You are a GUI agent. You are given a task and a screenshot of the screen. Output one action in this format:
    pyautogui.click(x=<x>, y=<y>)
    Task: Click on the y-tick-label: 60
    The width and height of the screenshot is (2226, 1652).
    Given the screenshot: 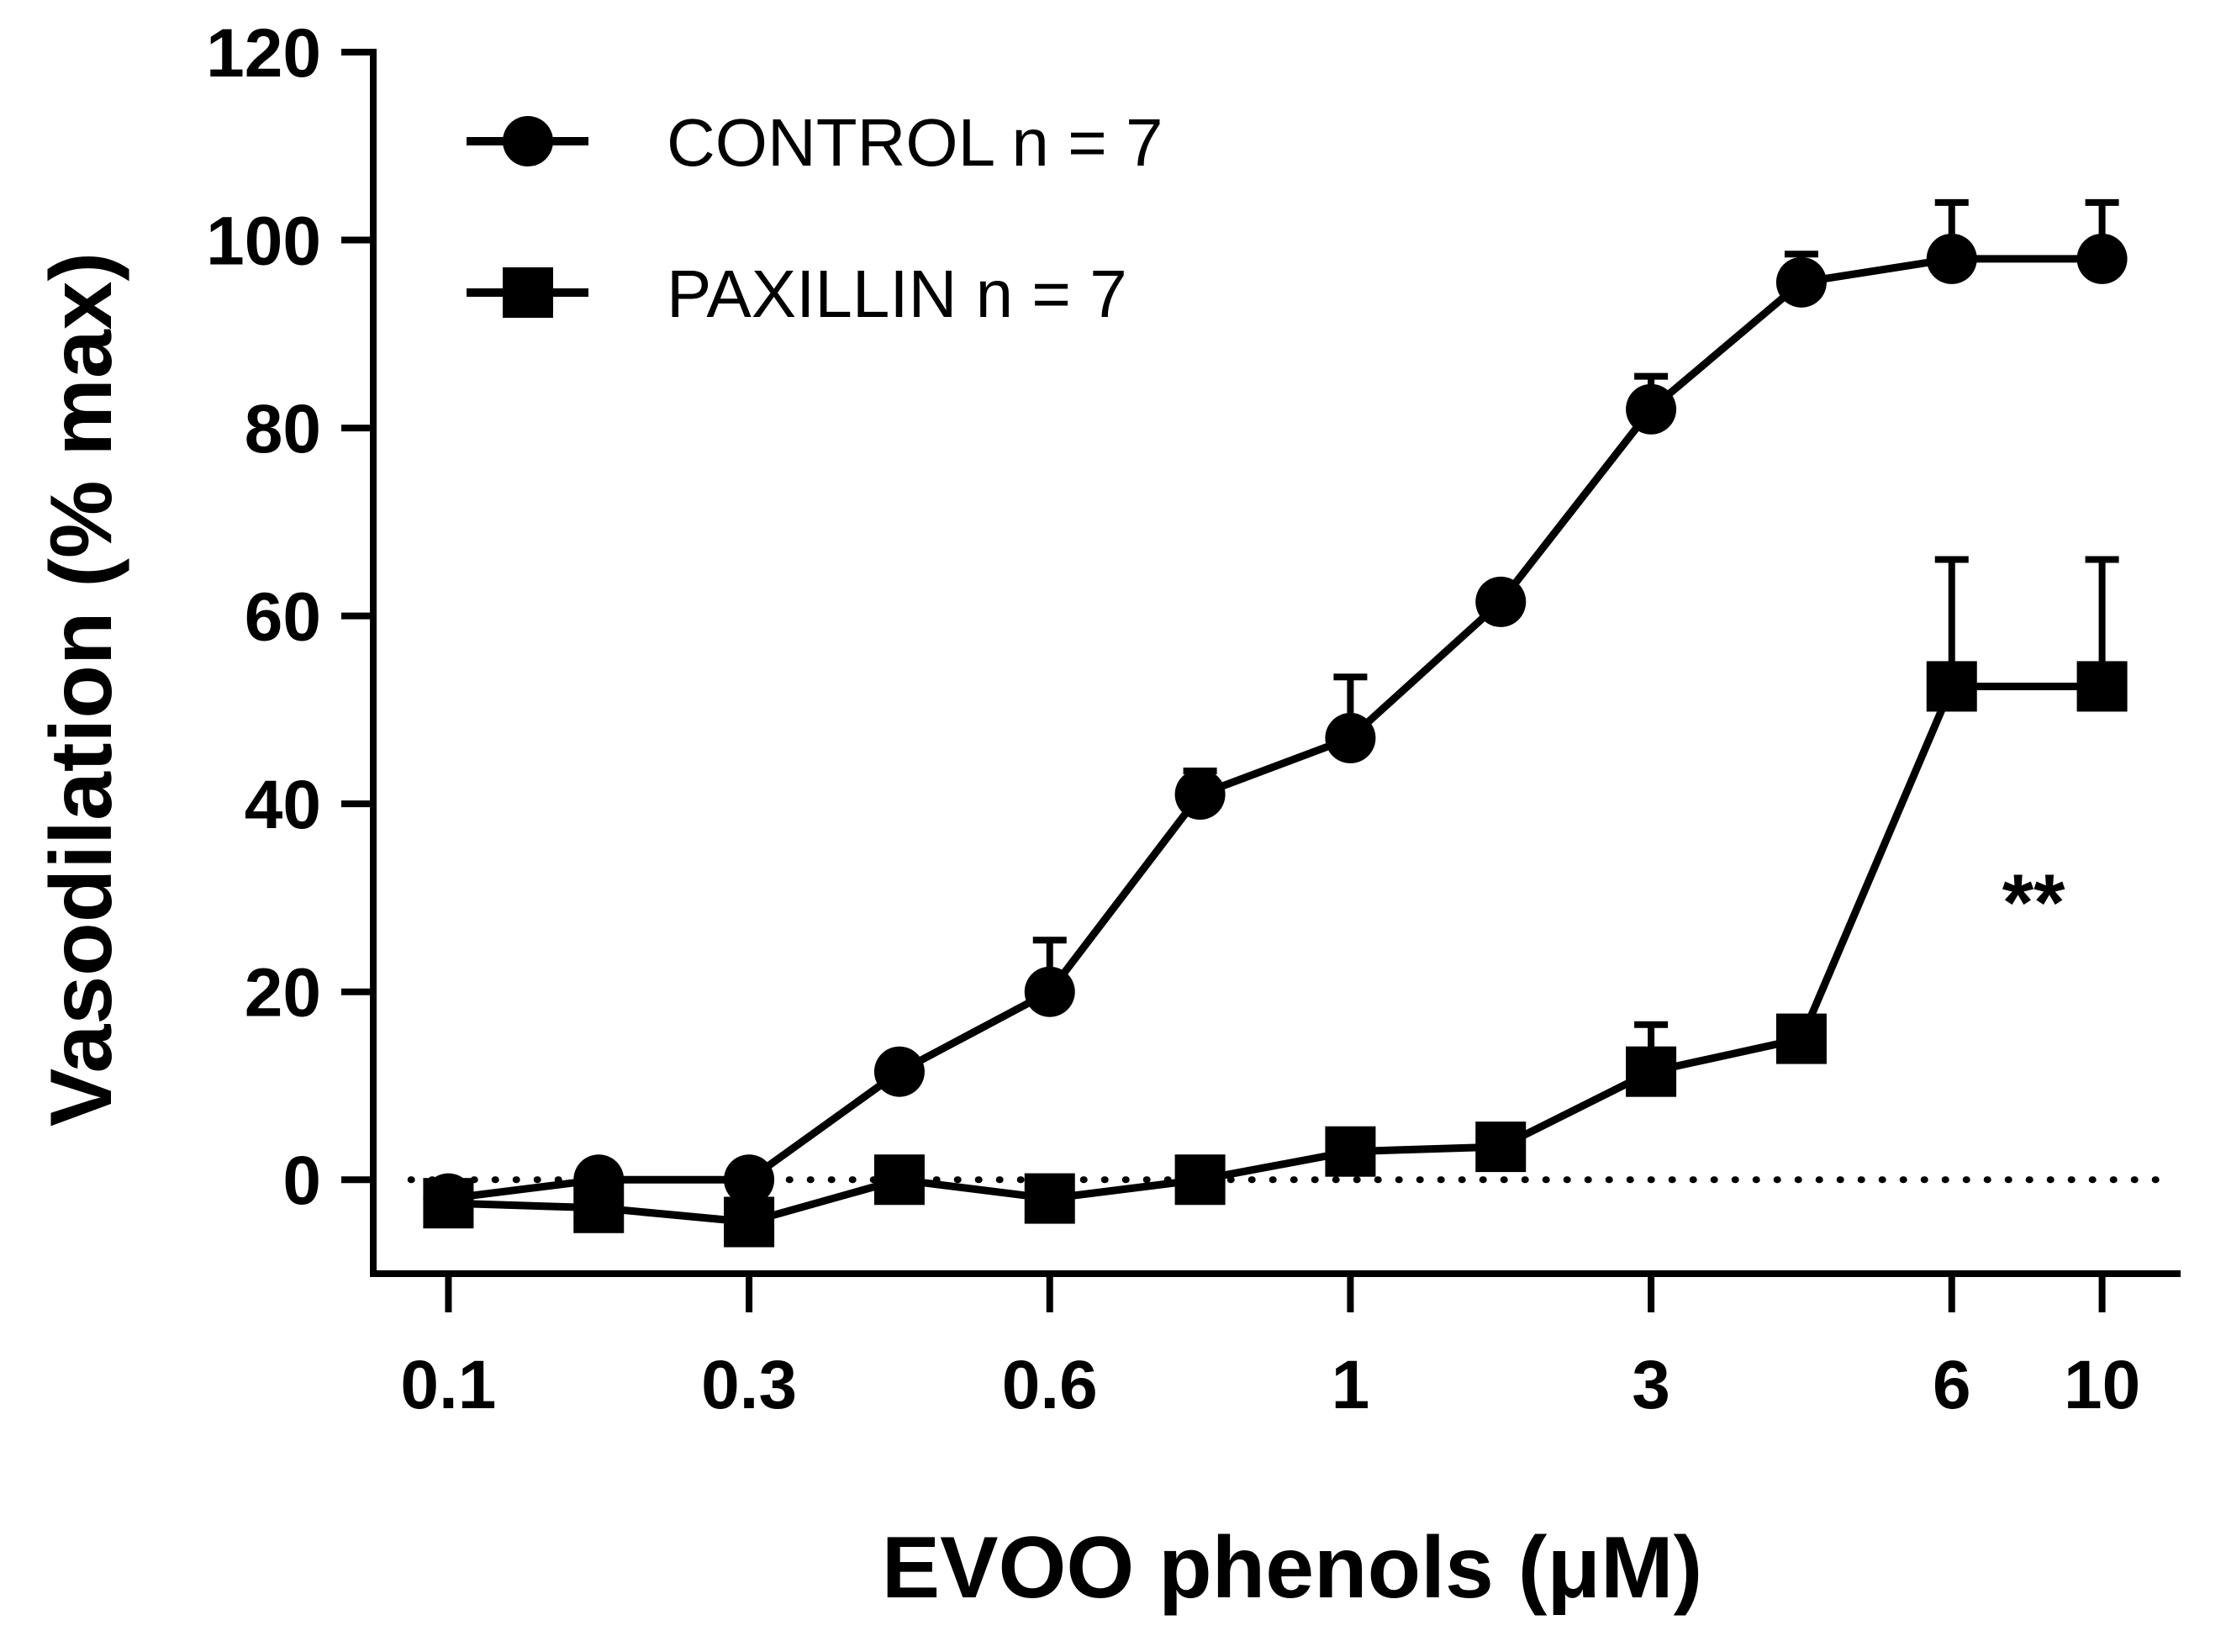 What is the action you would take?
    pyautogui.click(x=283, y=617)
    